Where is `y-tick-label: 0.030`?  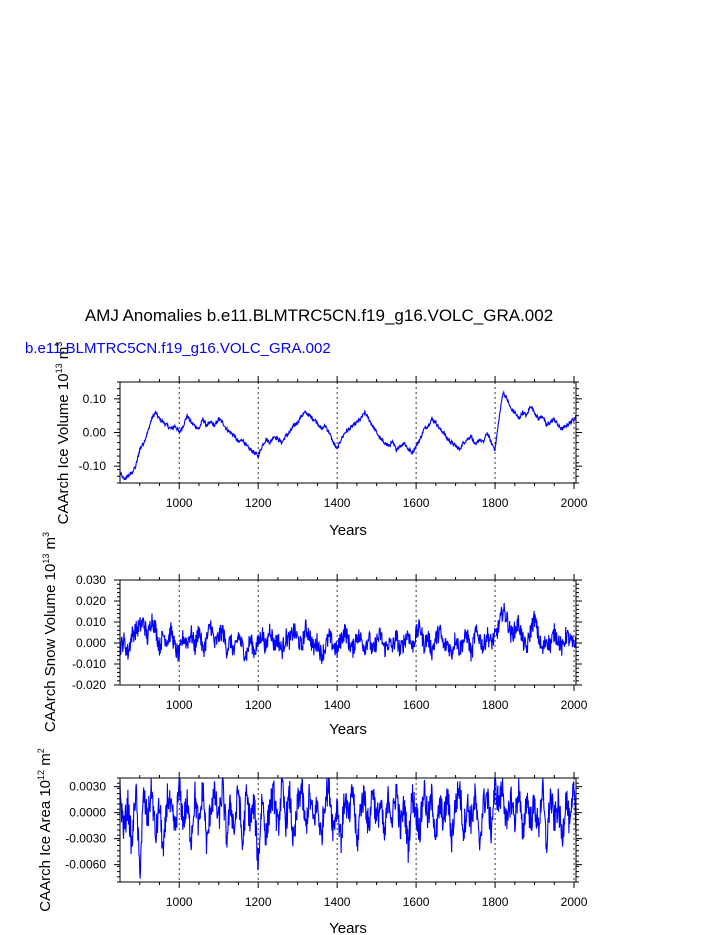
y-tick-label: 0.030 is located at coordinates (91, 580).